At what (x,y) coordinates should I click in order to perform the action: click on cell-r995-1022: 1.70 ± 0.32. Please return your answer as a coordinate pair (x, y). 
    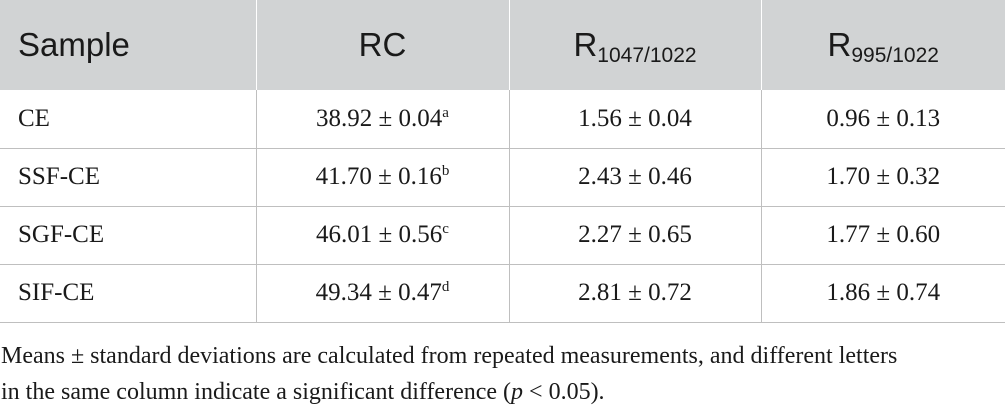
    Looking at the image, I should click on (882, 176).